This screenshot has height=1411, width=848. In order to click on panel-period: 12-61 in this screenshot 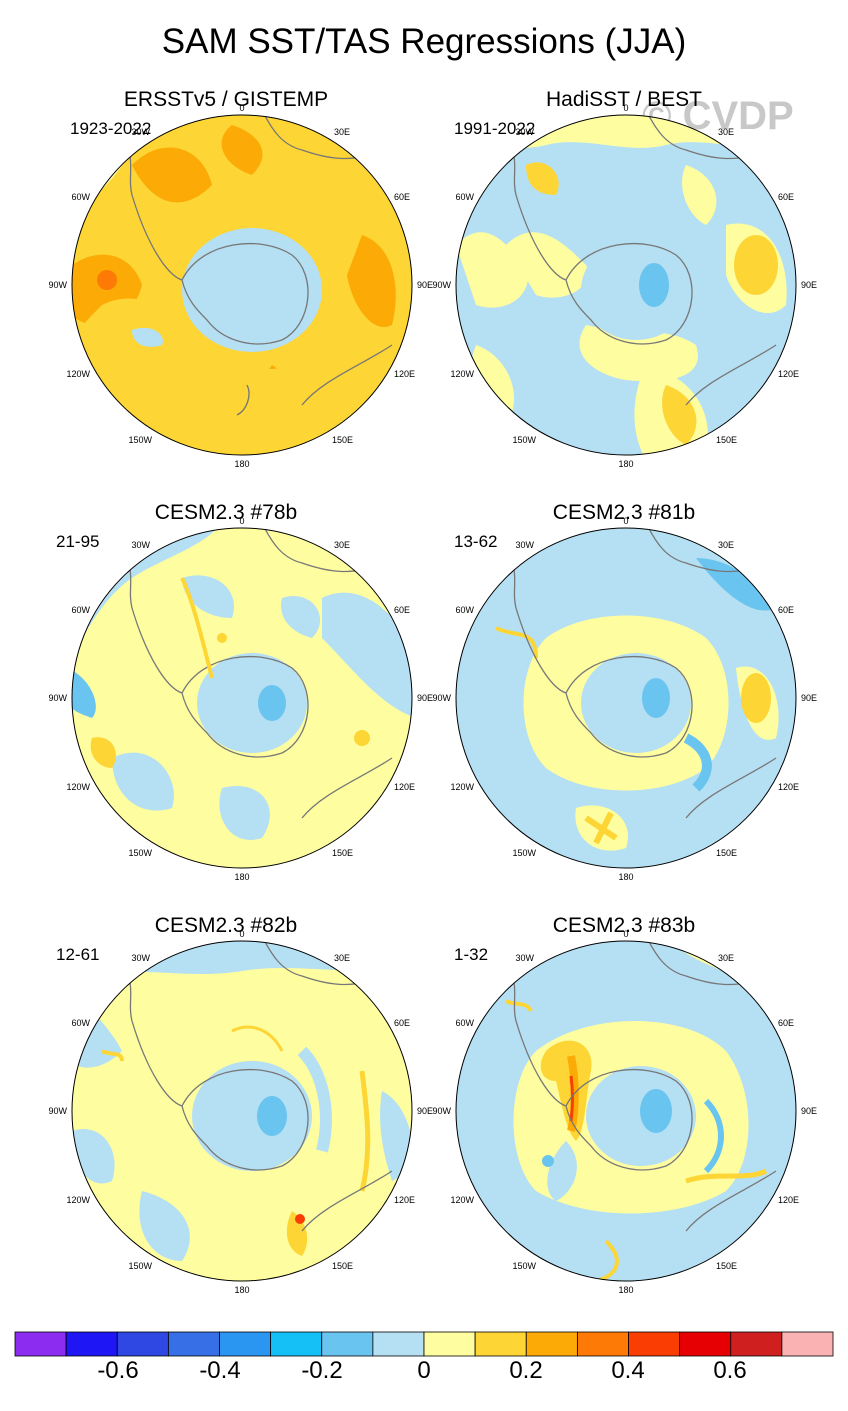, I will do `click(78, 954)`.